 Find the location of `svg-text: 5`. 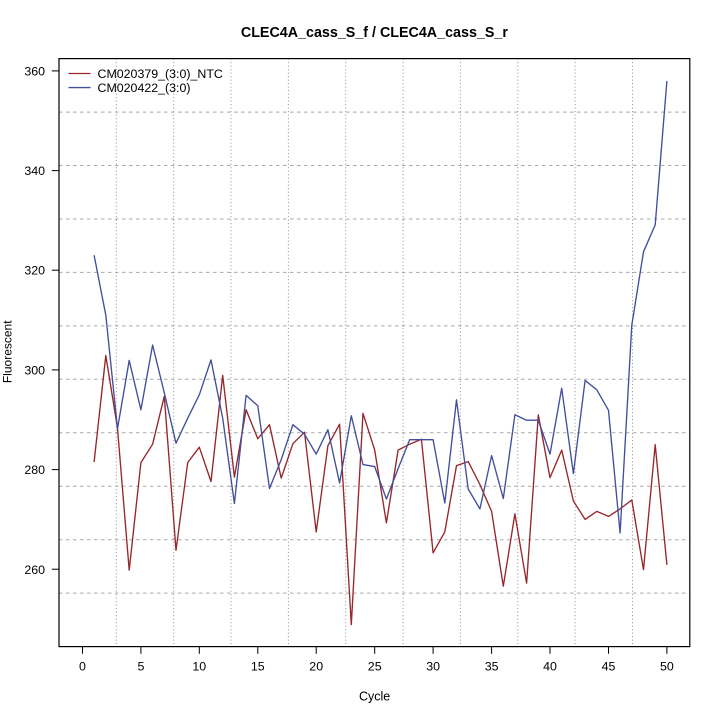

svg-text: 5 is located at coordinates (140, 667).